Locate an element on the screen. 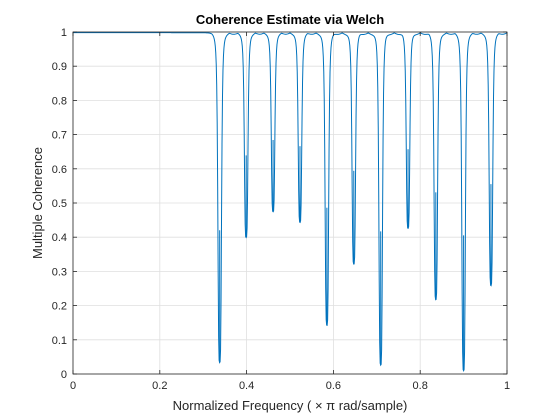 The image size is (560, 420). y-tick-label: 0.4 is located at coordinates (59, 238).